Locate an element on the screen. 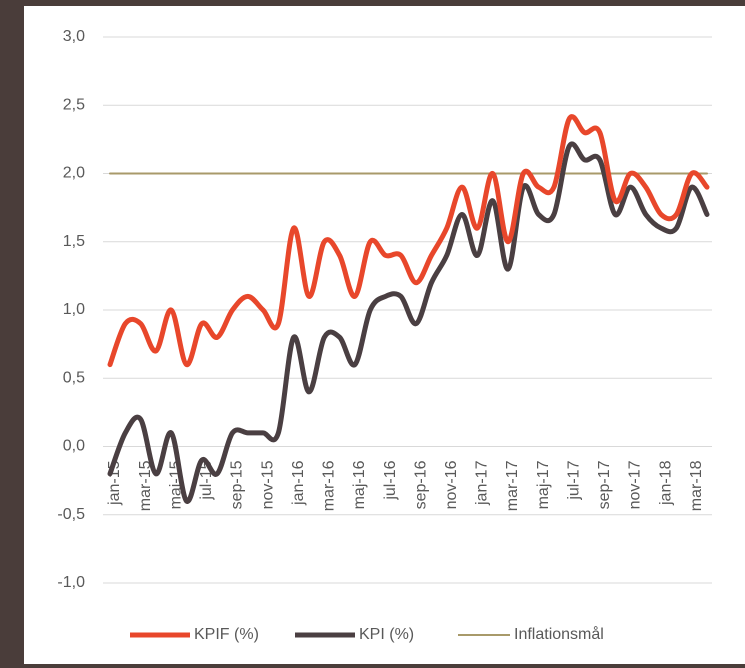 The height and width of the screenshot is (668, 745). x-tick-label: maj-17 is located at coordinates (543, 484).